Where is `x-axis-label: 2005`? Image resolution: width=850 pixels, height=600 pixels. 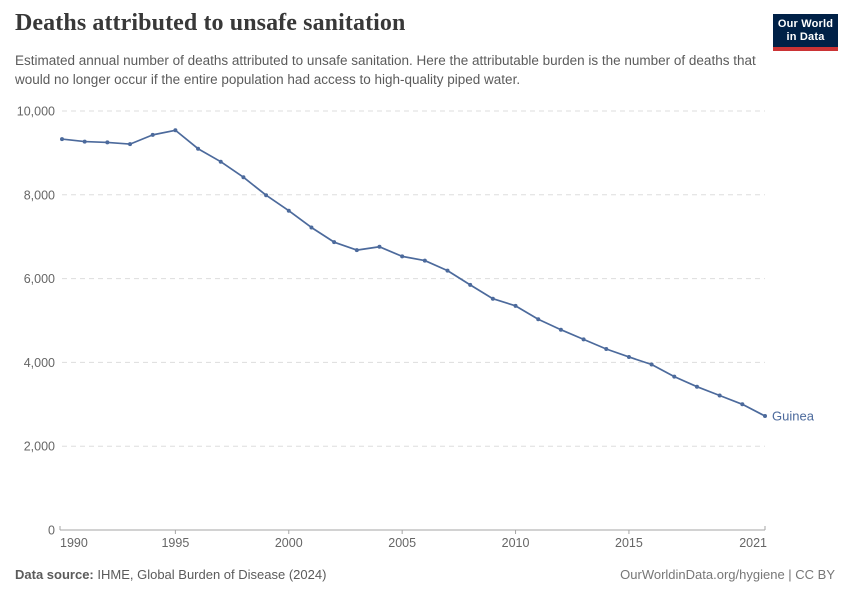
x-axis-label: 2005 is located at coordinates (402, 543).